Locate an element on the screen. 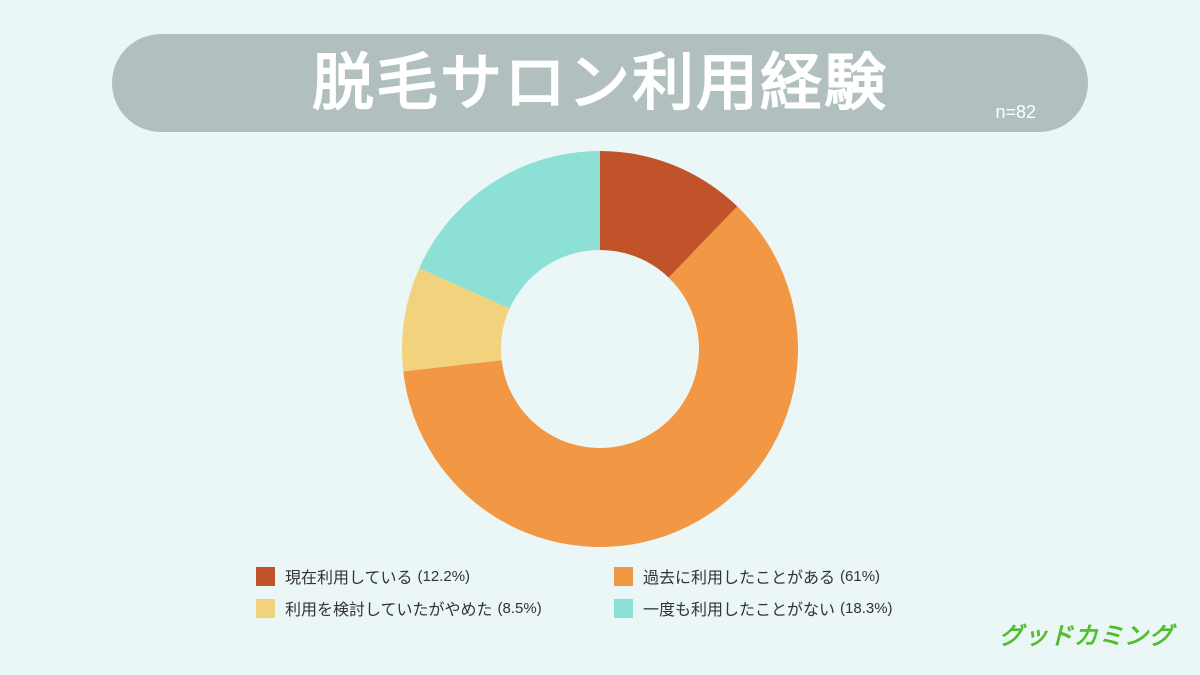  page-title: 脱毛サロン利用経験 is located at coordinates (599, 82).